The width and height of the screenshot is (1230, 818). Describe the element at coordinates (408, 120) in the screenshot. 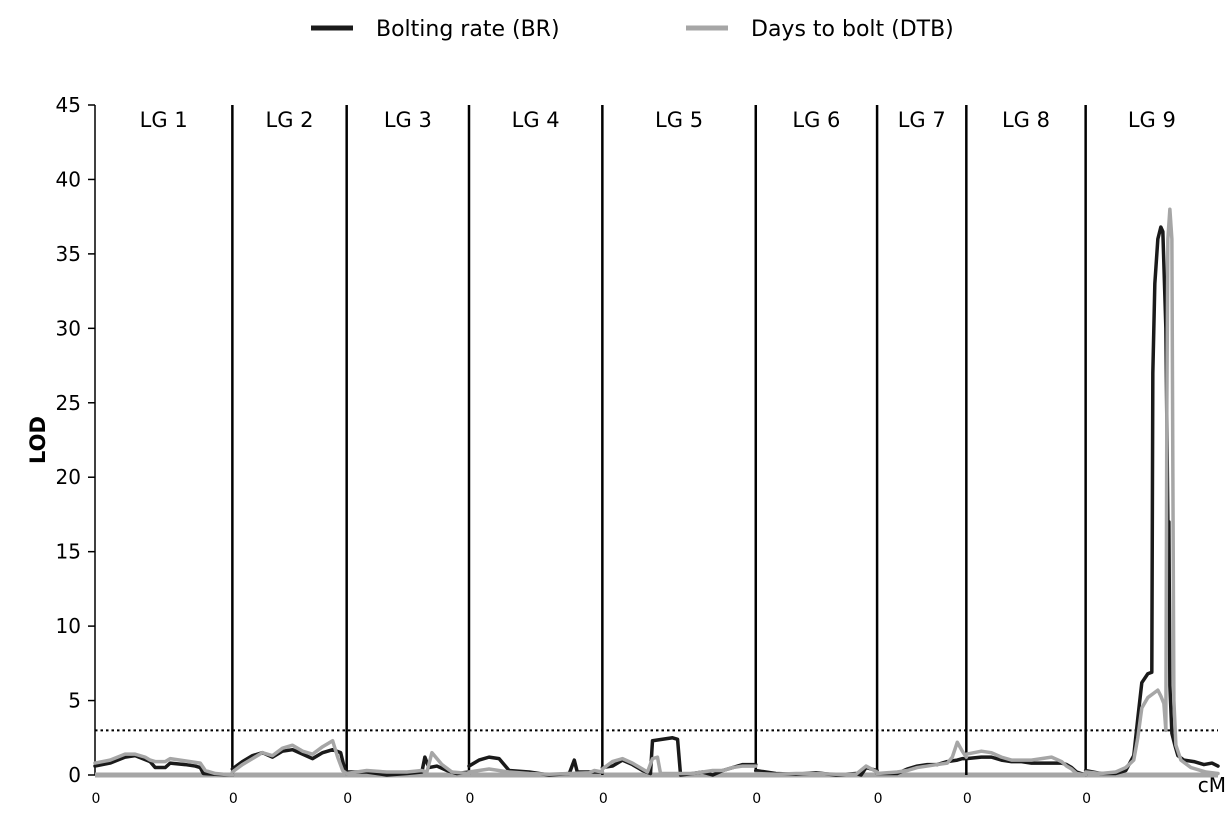

I see `linkage-group-label: LG 3` at that location.